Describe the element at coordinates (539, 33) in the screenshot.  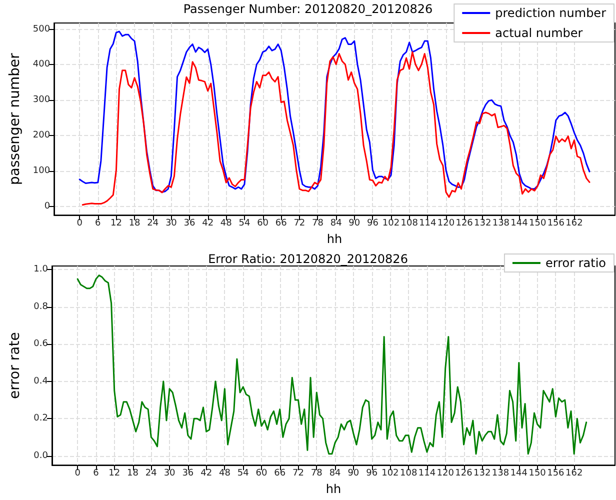
I see `legend-label: actual number` at that location.